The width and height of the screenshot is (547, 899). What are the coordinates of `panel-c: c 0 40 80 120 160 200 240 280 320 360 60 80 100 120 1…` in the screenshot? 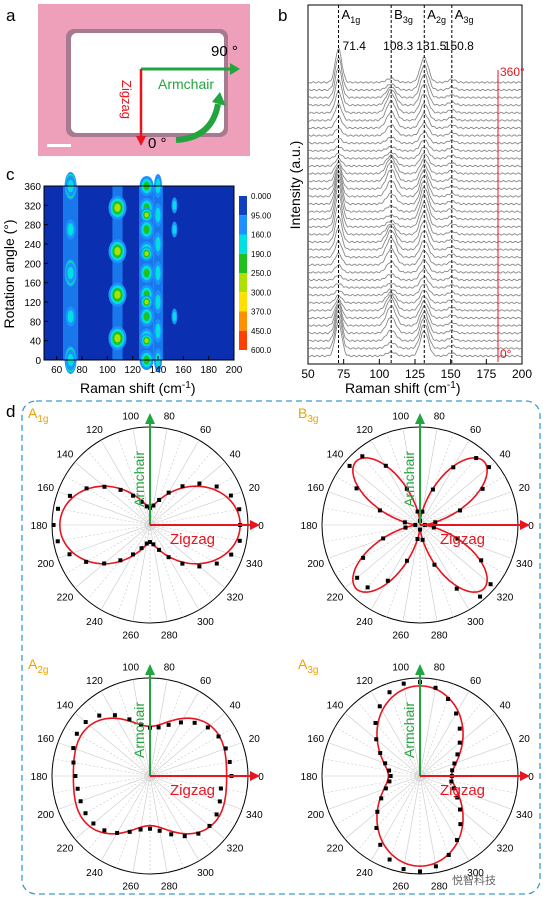 It's located at (136, 280).